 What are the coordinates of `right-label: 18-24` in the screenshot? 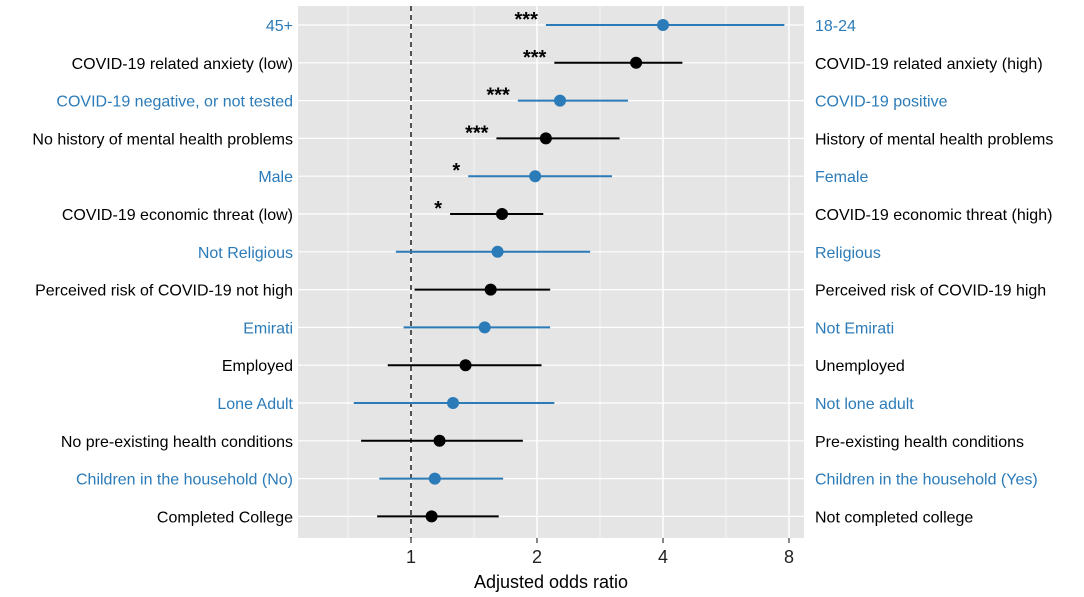 It's located at (835, 26).